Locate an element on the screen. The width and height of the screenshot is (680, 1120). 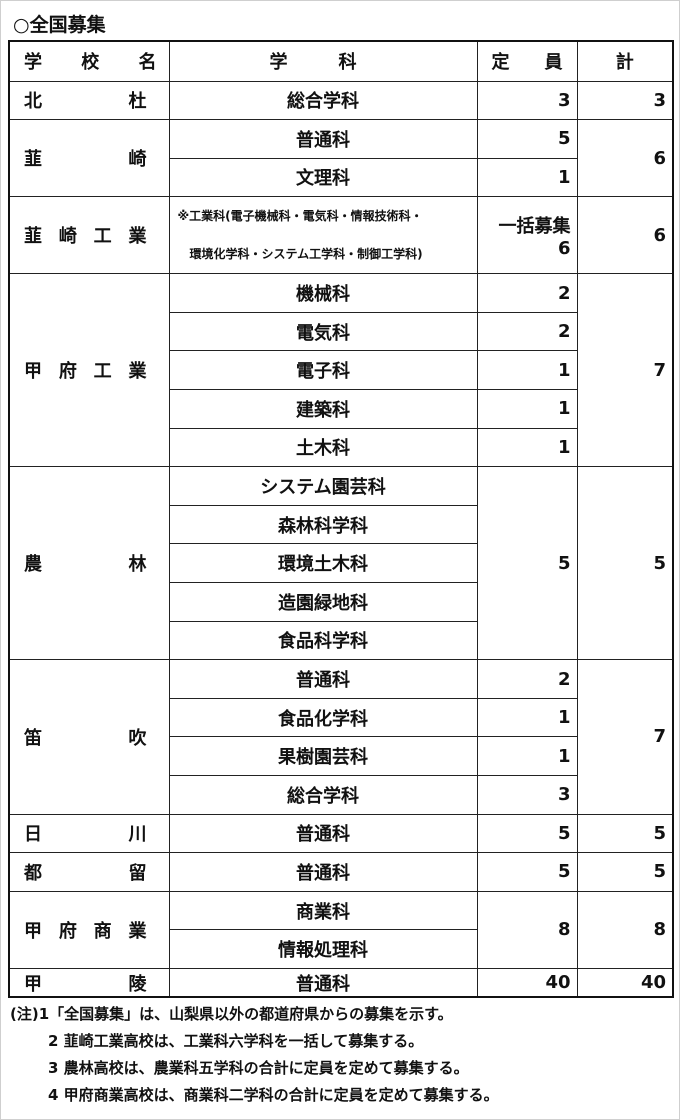
capacity: 8 is located at coordinates (527, 929).